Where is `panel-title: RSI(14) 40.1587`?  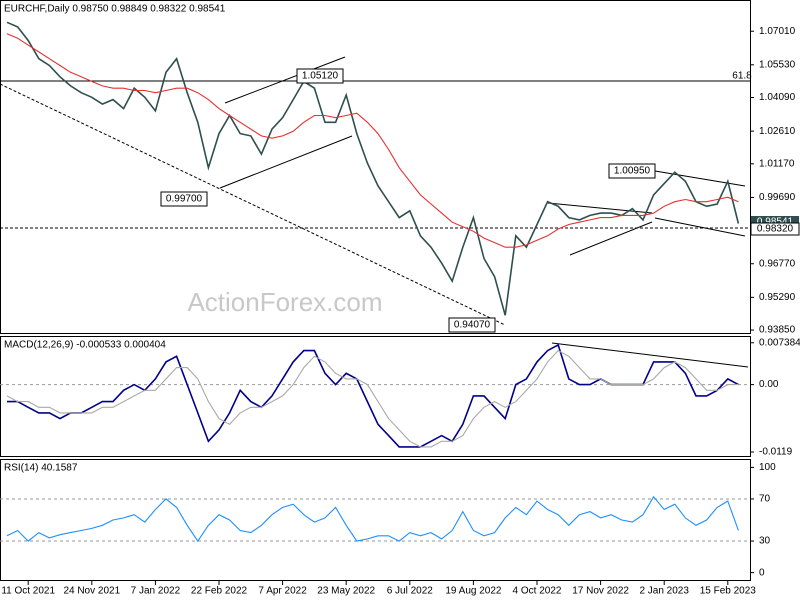
panel-title: RSI(14) 40.1587 is located at coordinates (41, 468).